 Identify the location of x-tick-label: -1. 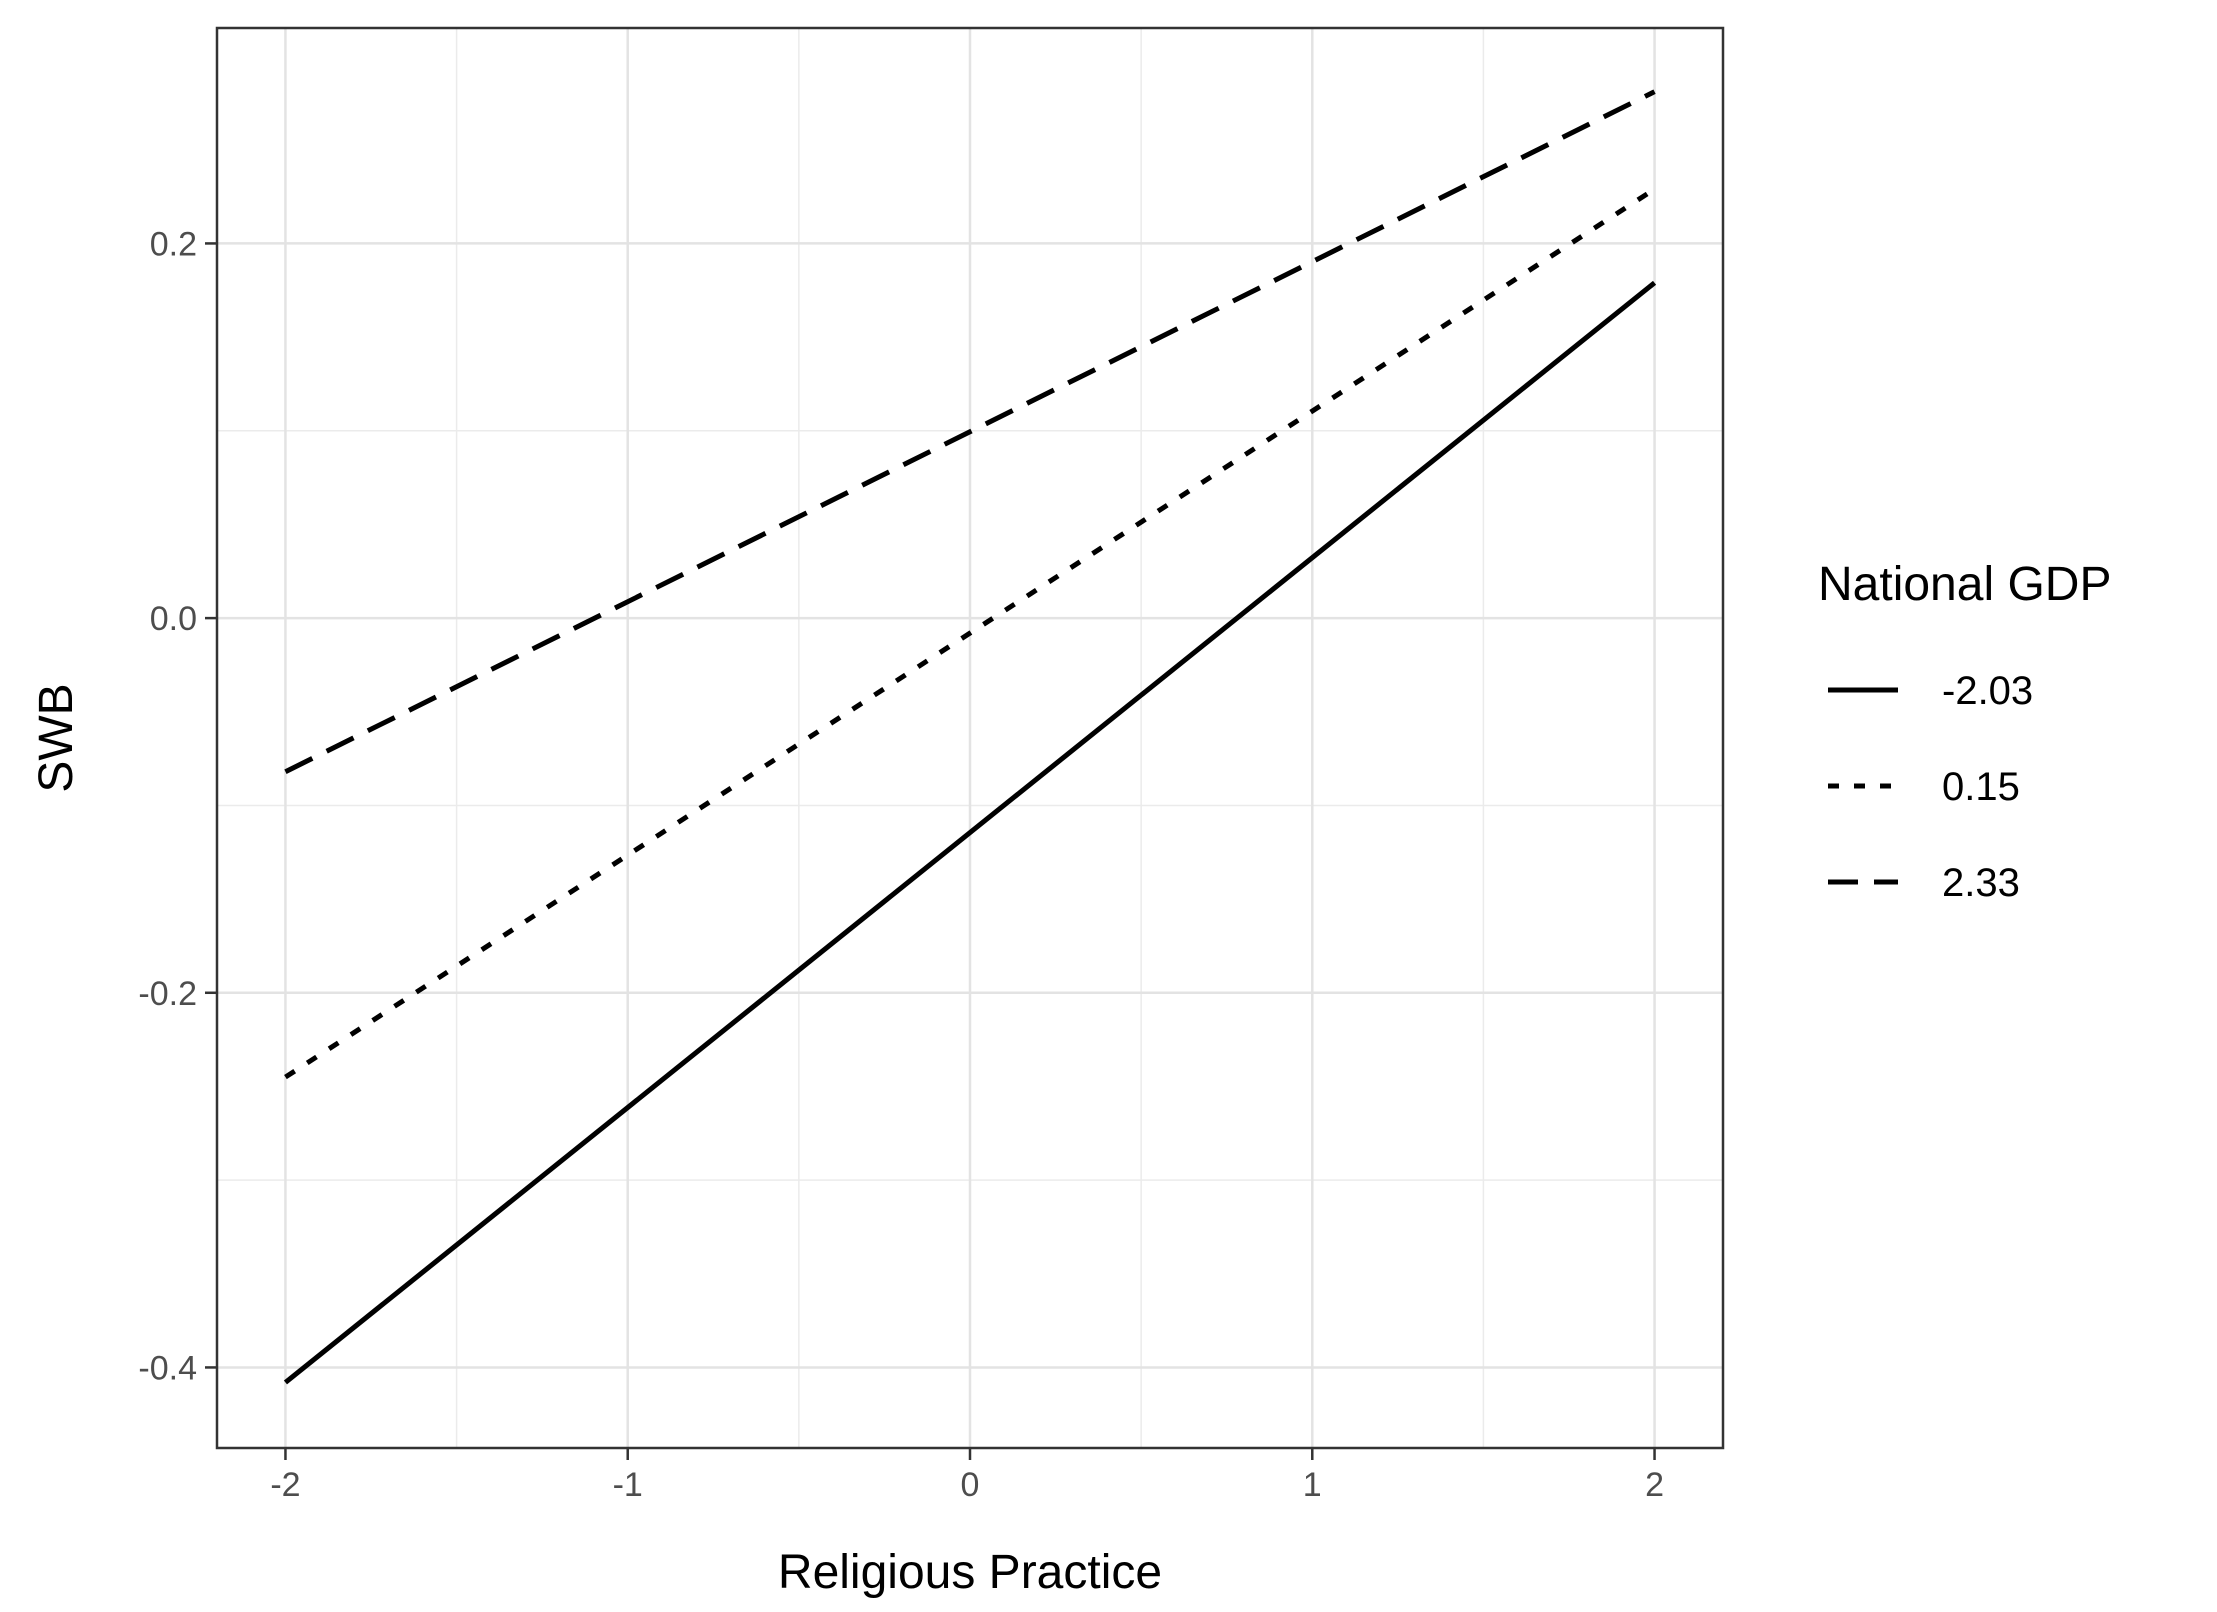
(628, 1485).